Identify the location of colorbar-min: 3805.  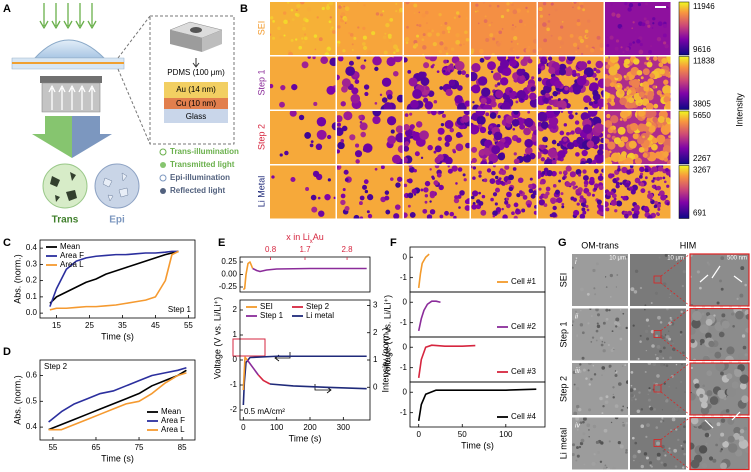
(702, 104).